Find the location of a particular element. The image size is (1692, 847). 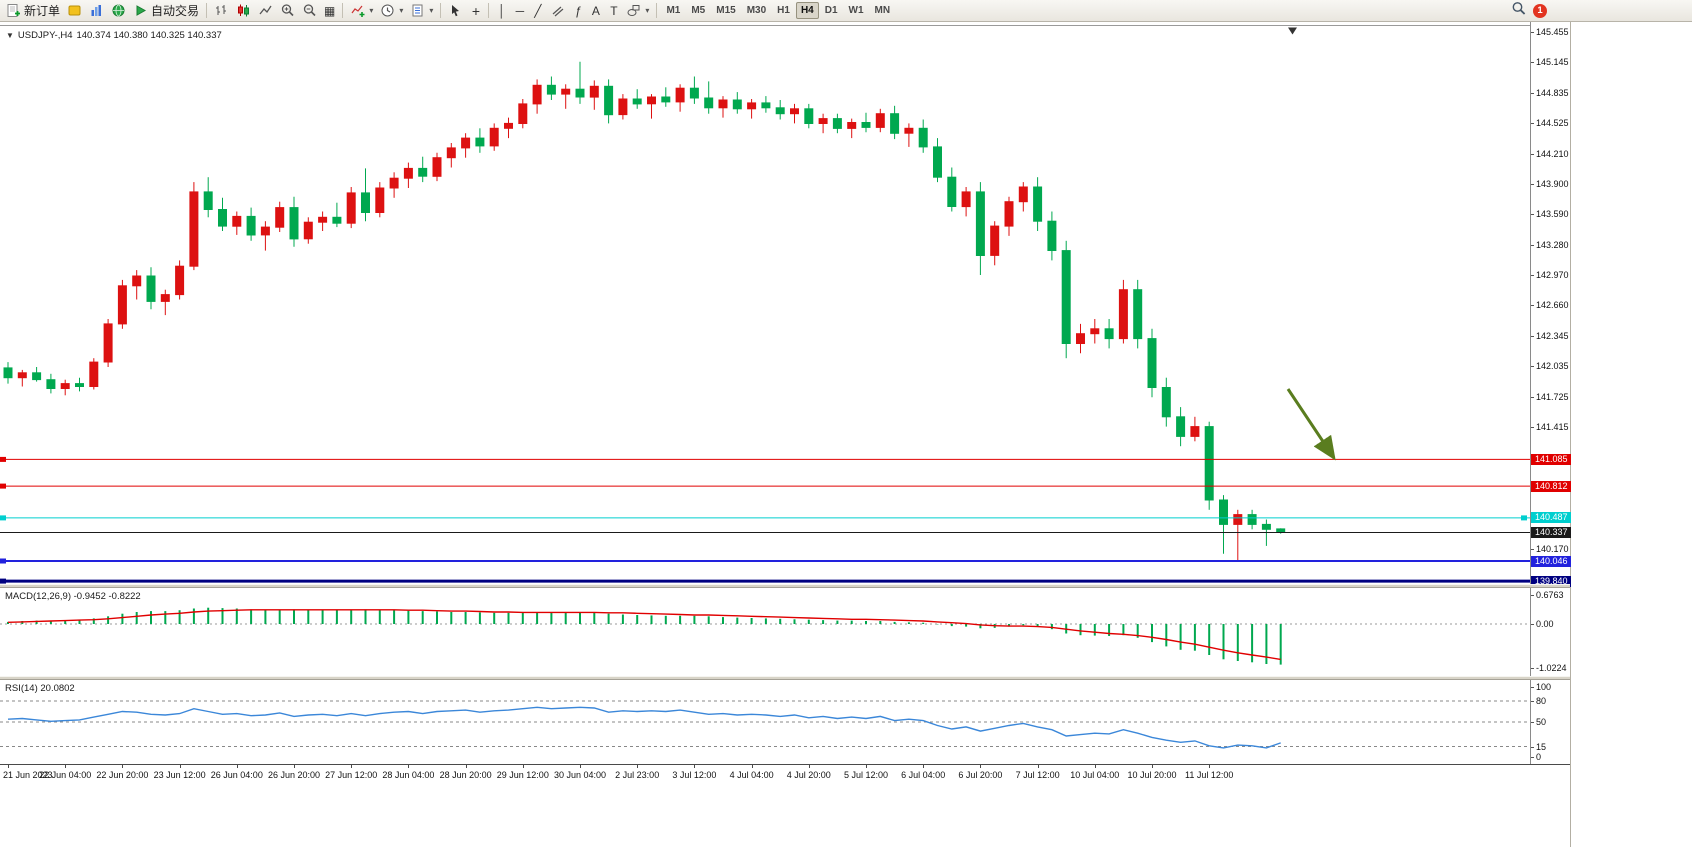

price-tick-label: 142.035 is located at coordinates (1552, 366).